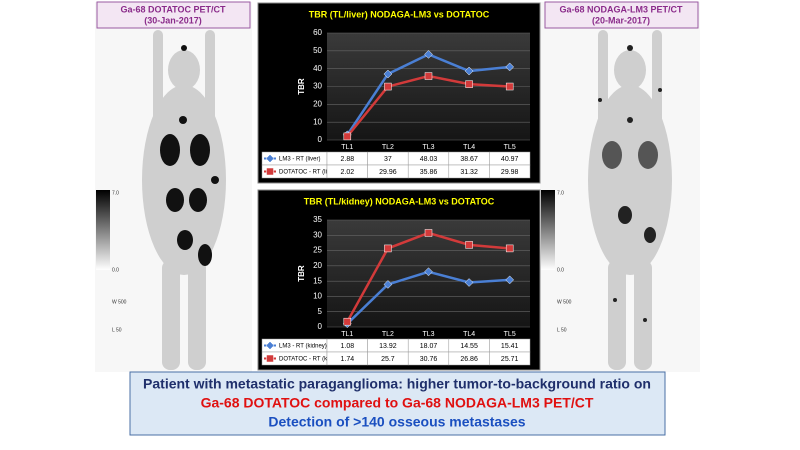 The height and width of the screenshot is (450, 800). What do you see at coordinates (317, 280) in the screenshot?
I see `y-tick-label: 15` at bounding box center [317, 280].